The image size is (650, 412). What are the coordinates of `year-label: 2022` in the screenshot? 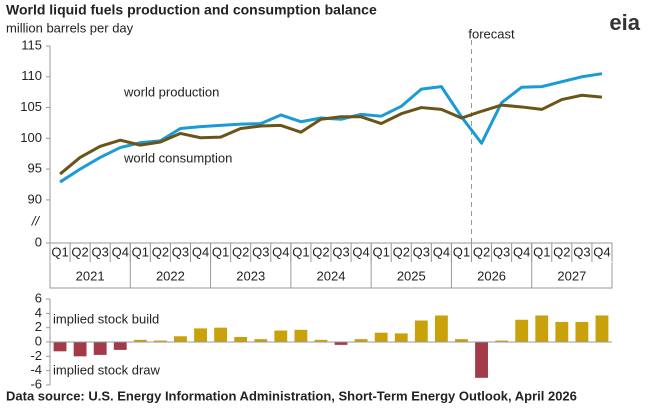 It's located at (170, 275).